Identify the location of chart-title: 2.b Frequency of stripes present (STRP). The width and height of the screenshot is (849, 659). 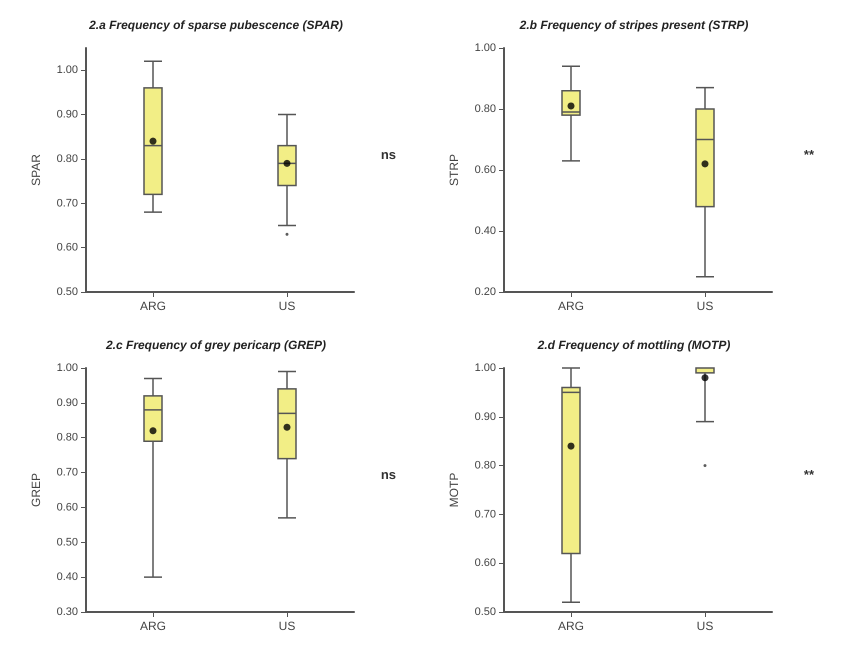
(633, 25).